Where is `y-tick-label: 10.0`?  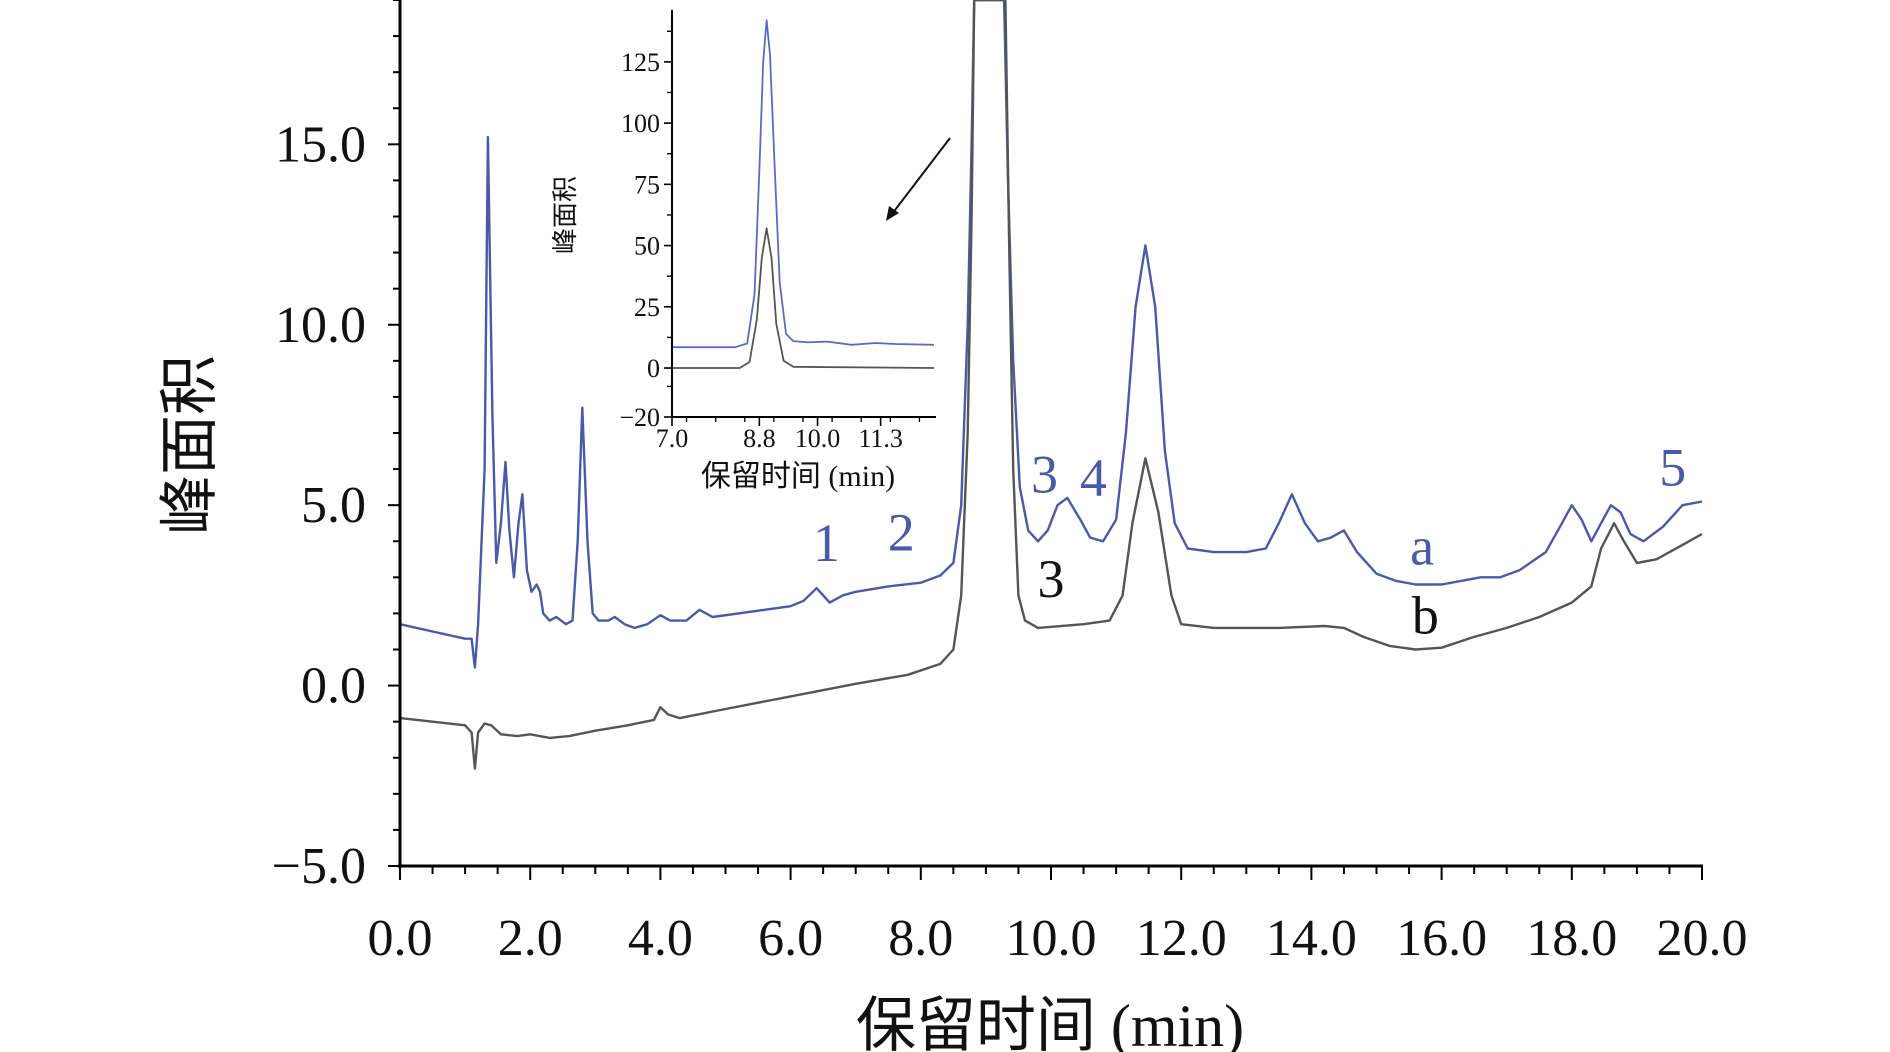
y-tick-label: 10.0 is located at coordinates (320, 325).